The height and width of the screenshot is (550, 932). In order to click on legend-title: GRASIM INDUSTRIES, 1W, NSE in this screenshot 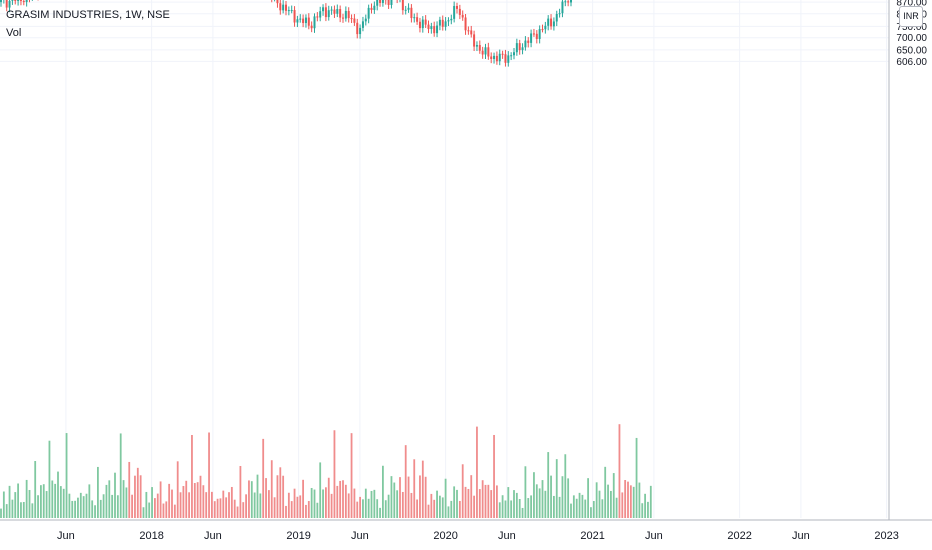, I will do `click(88, 15)`.